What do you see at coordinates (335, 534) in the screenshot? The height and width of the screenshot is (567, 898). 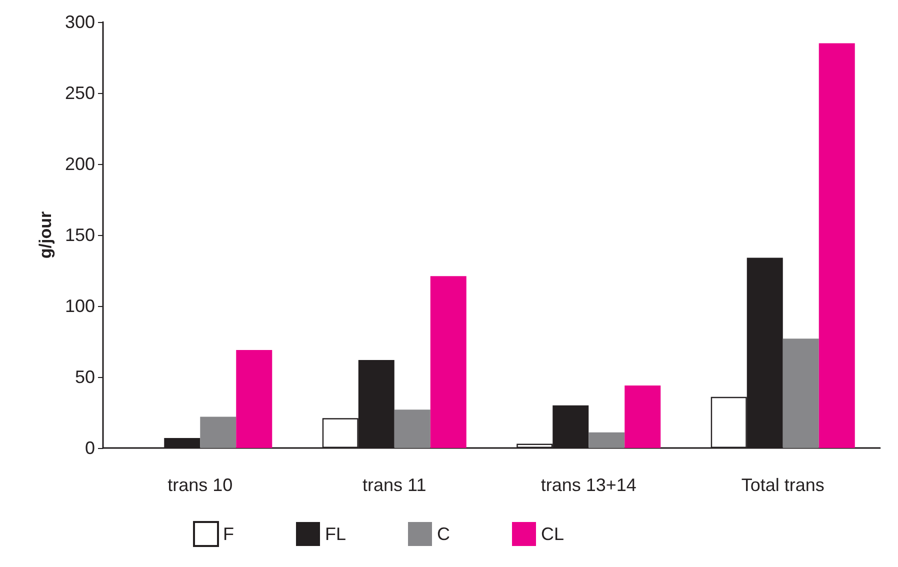 I see `legend-label: FL` at bounding box center [335, 534].